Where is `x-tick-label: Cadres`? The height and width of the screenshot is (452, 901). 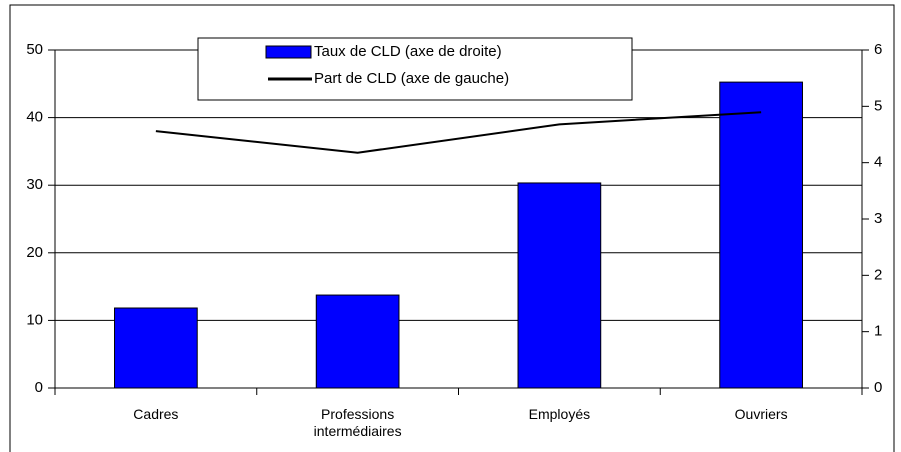 x-tick-label: Cadres is located at coordinates (156, 414).